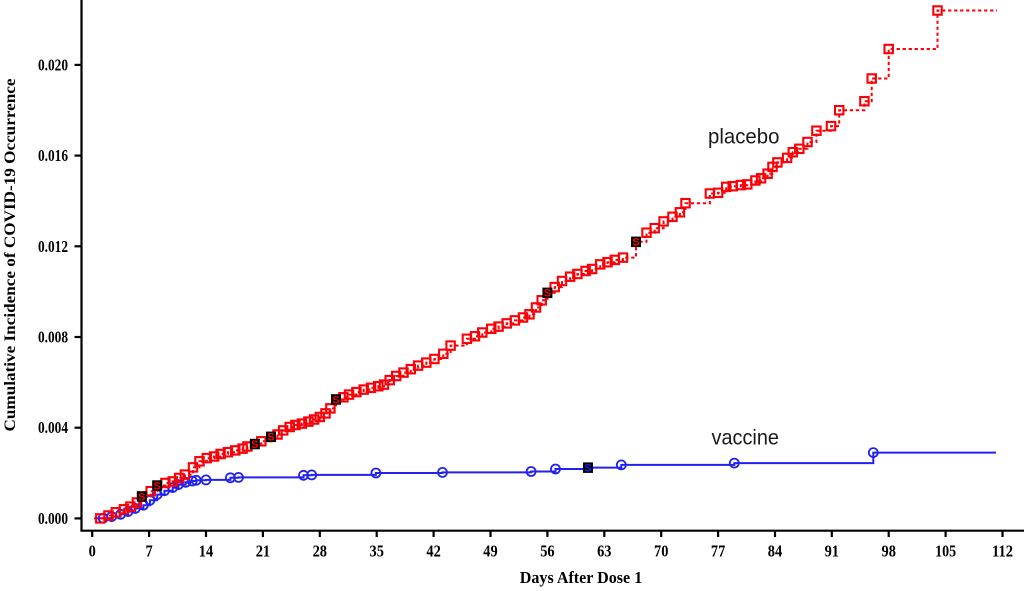  What do you see at coordinates (945, 551) in the screenshot?
I see `svg-text: 105` at bounding box center [945, 551].